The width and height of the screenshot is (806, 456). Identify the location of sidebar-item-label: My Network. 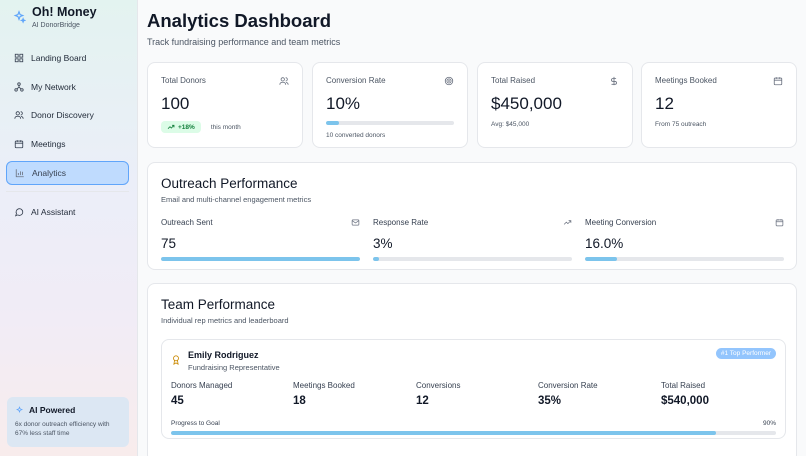
(53, 86).